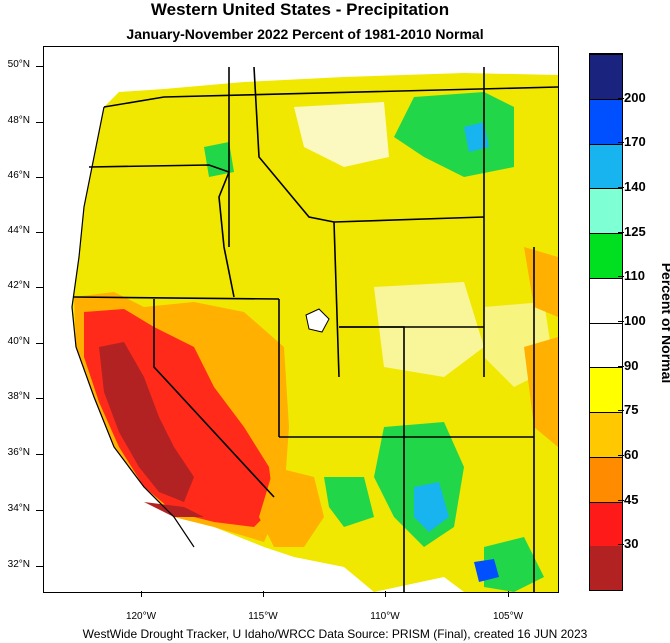 Image resolution: width=670 pixels, height=643 pixels. I want to click on legend-threshold-label: 30, so click(631, 544).